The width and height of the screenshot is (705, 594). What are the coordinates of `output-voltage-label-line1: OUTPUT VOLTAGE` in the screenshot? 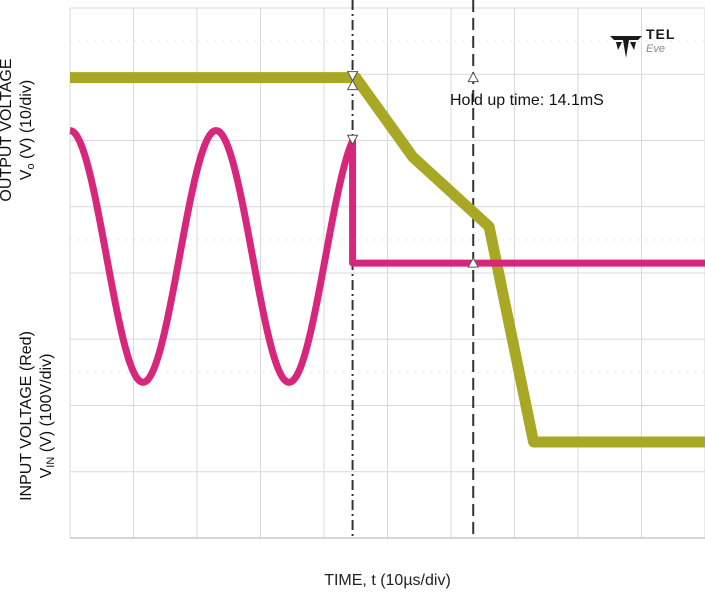 It's located at (7, 130).